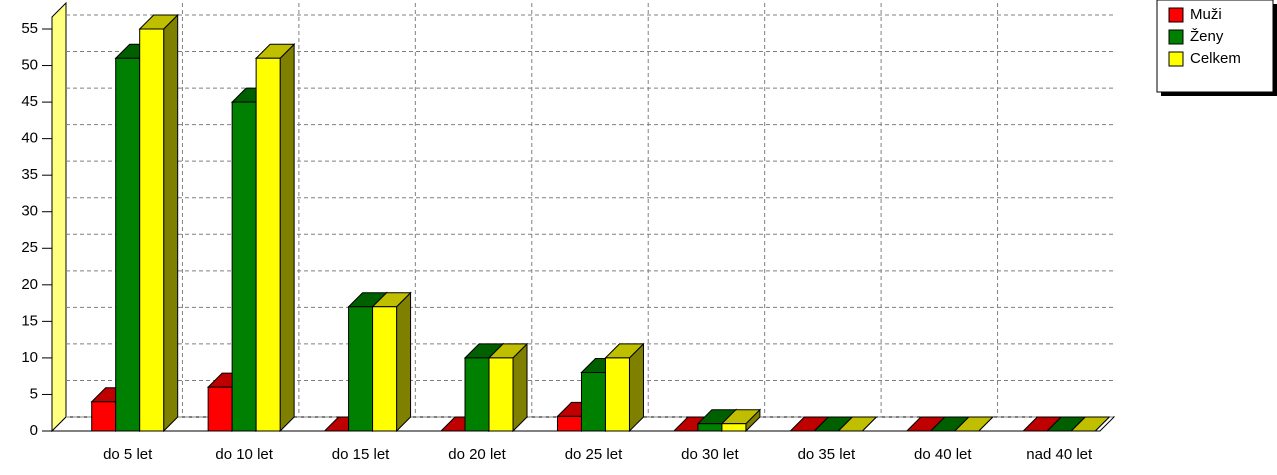  I want to click on x-tick-label: do 25 let, so click(594, 454).